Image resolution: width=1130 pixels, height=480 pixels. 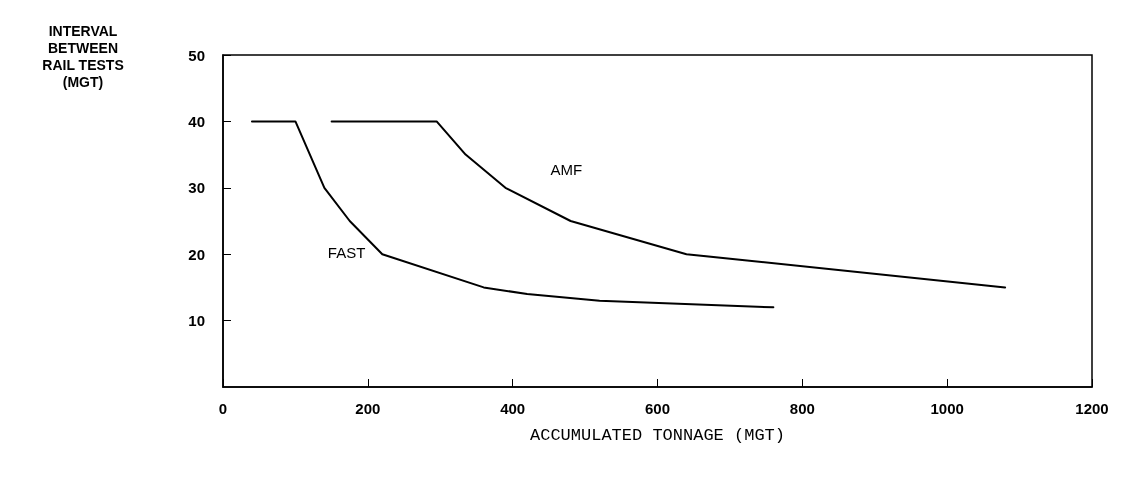 What do you see at coordinates (196, 121) in the screenshot?
I see `y-tick-label: 40` at bounding box center [196, 121].